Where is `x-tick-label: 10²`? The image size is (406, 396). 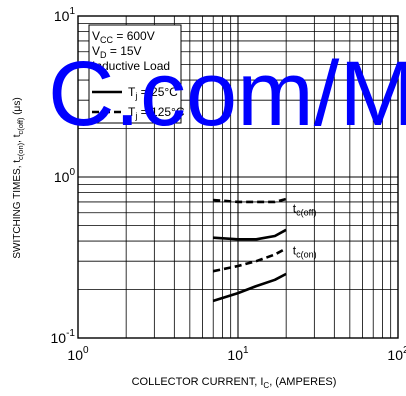 x-tick-label: 10² is located at coordinates (396, 354).